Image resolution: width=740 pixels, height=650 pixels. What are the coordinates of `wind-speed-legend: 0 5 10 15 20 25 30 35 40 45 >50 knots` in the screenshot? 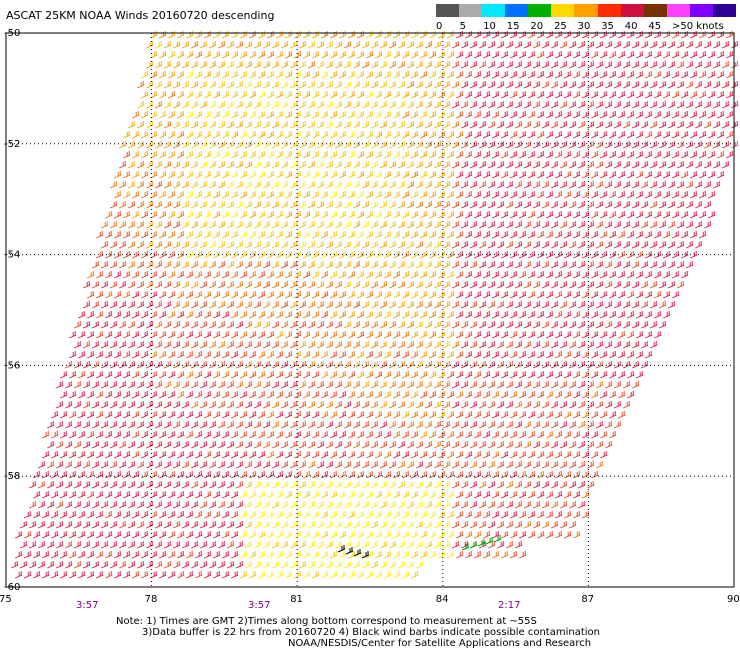 It's located at (586, 18).